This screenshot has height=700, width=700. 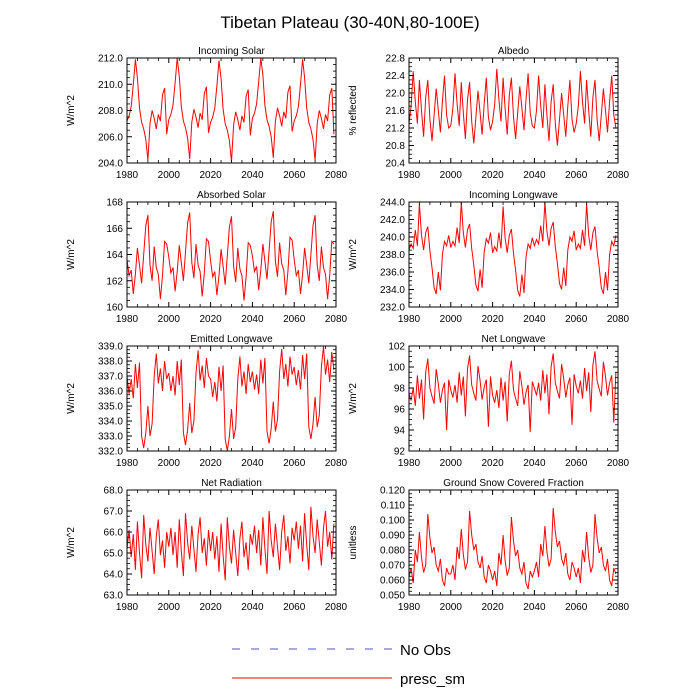 What do you see at coordinates (396, 368) in the screenshot?
I see `y-tick-label: 100` at bounding box center [396, 368].